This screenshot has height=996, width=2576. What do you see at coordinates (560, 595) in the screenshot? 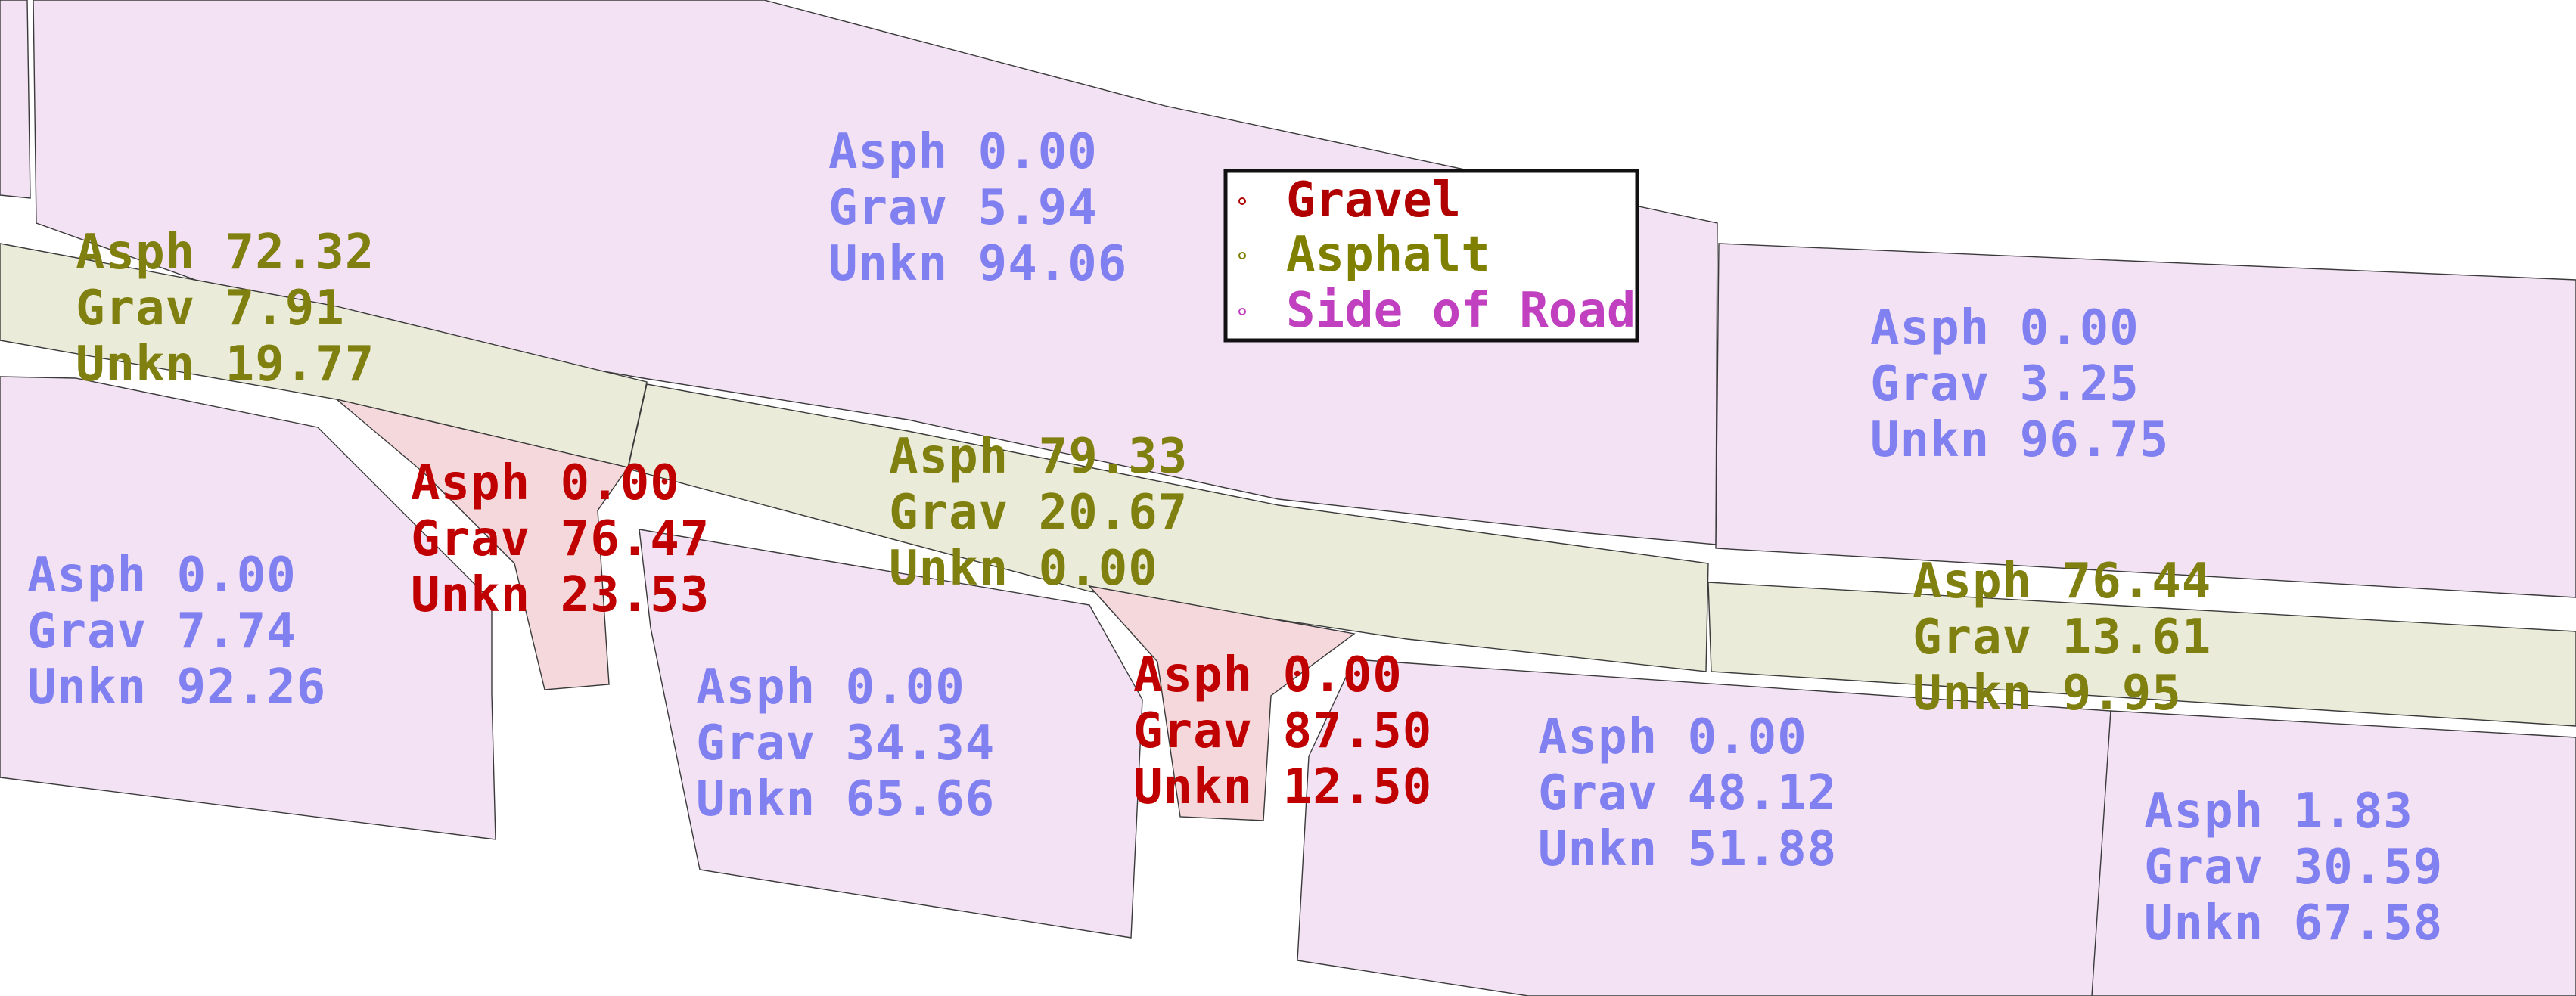
I see `region-stat-grav-left-unkn: Unkn 23.53` at bounding box center [560, 595].